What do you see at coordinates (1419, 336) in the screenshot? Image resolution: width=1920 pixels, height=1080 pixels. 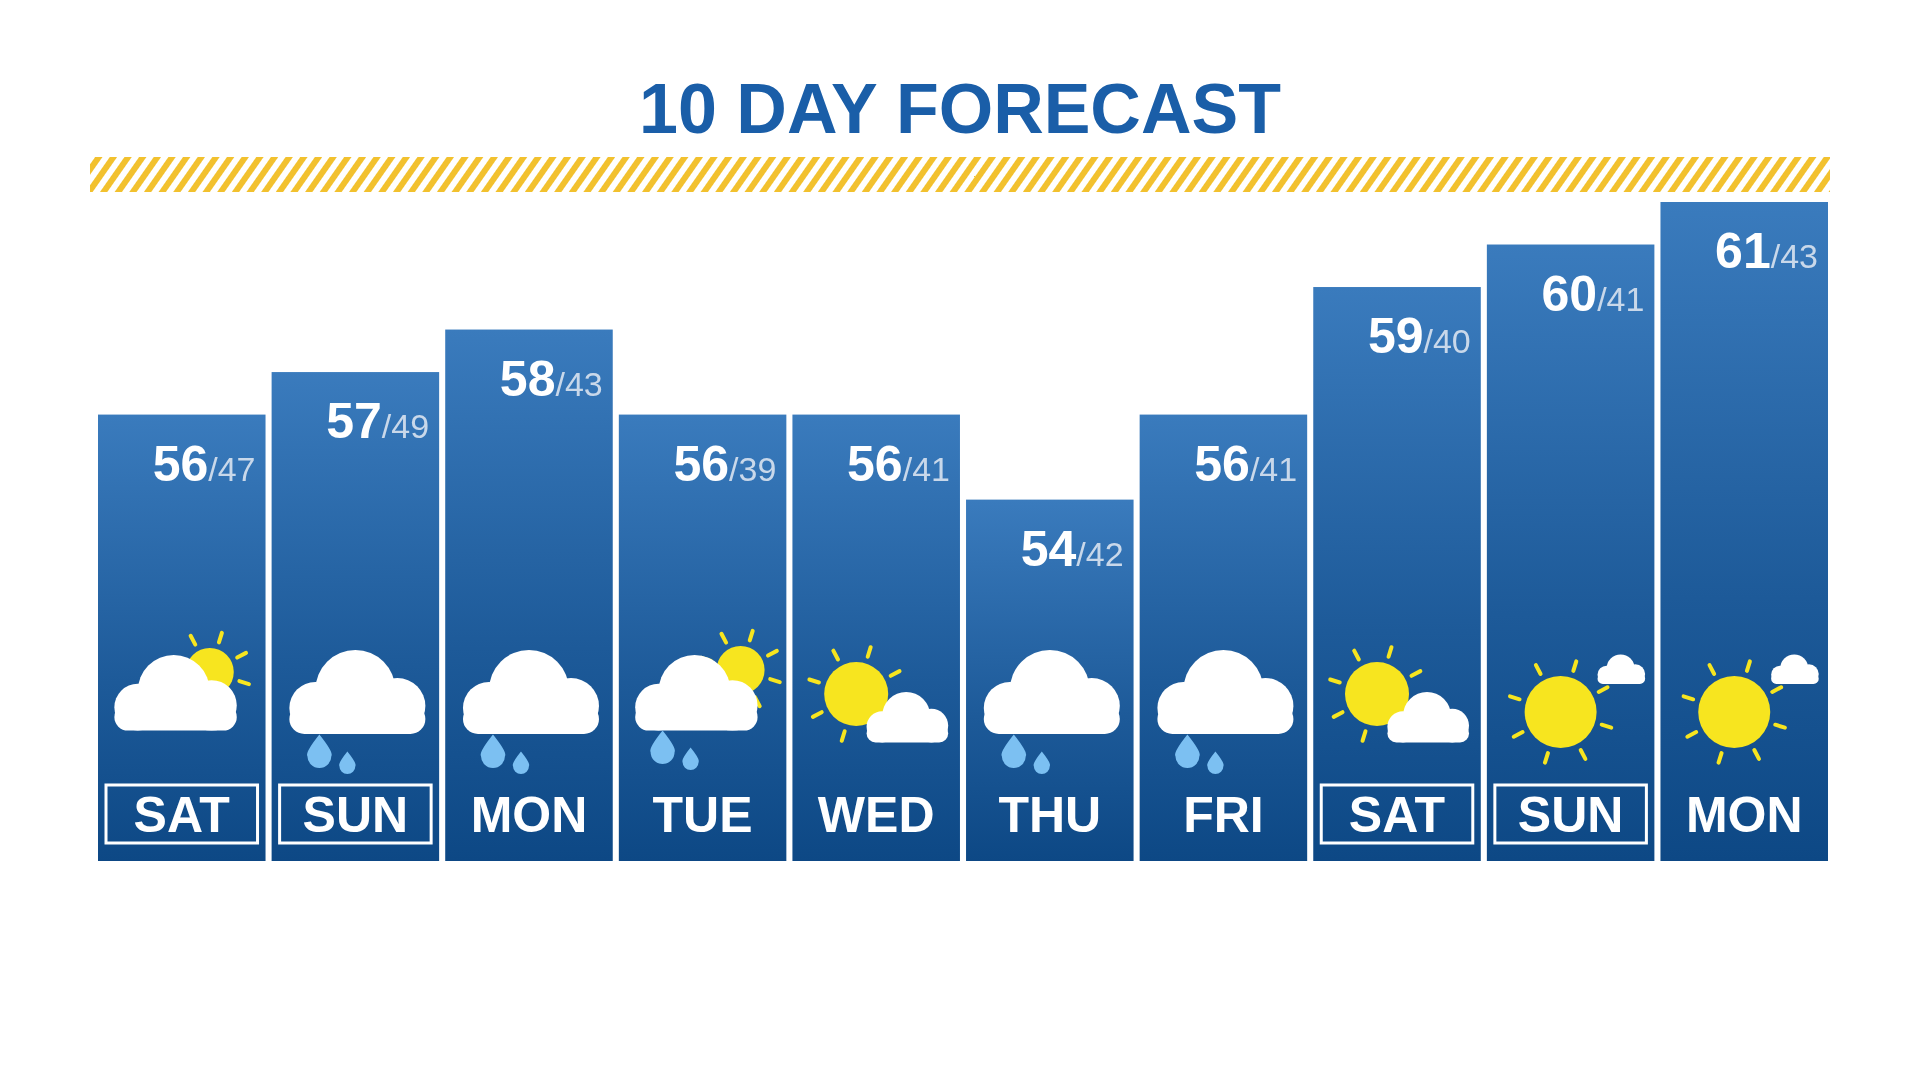 I see `data-label: 59/40` at bounding box center [1419, 336].